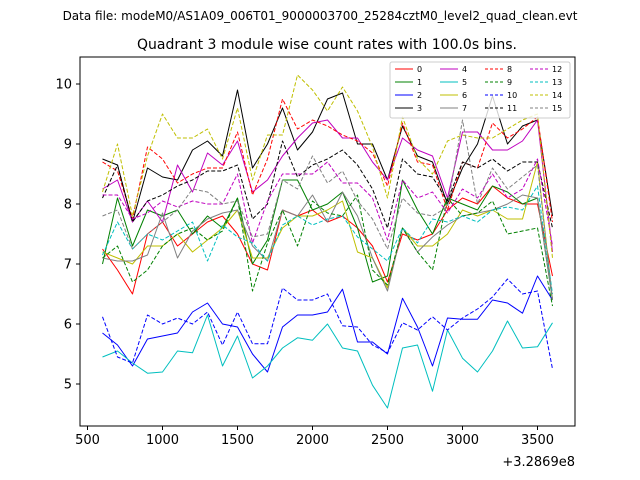  I want to click on y-tick-label: 5, so click(68, 385).